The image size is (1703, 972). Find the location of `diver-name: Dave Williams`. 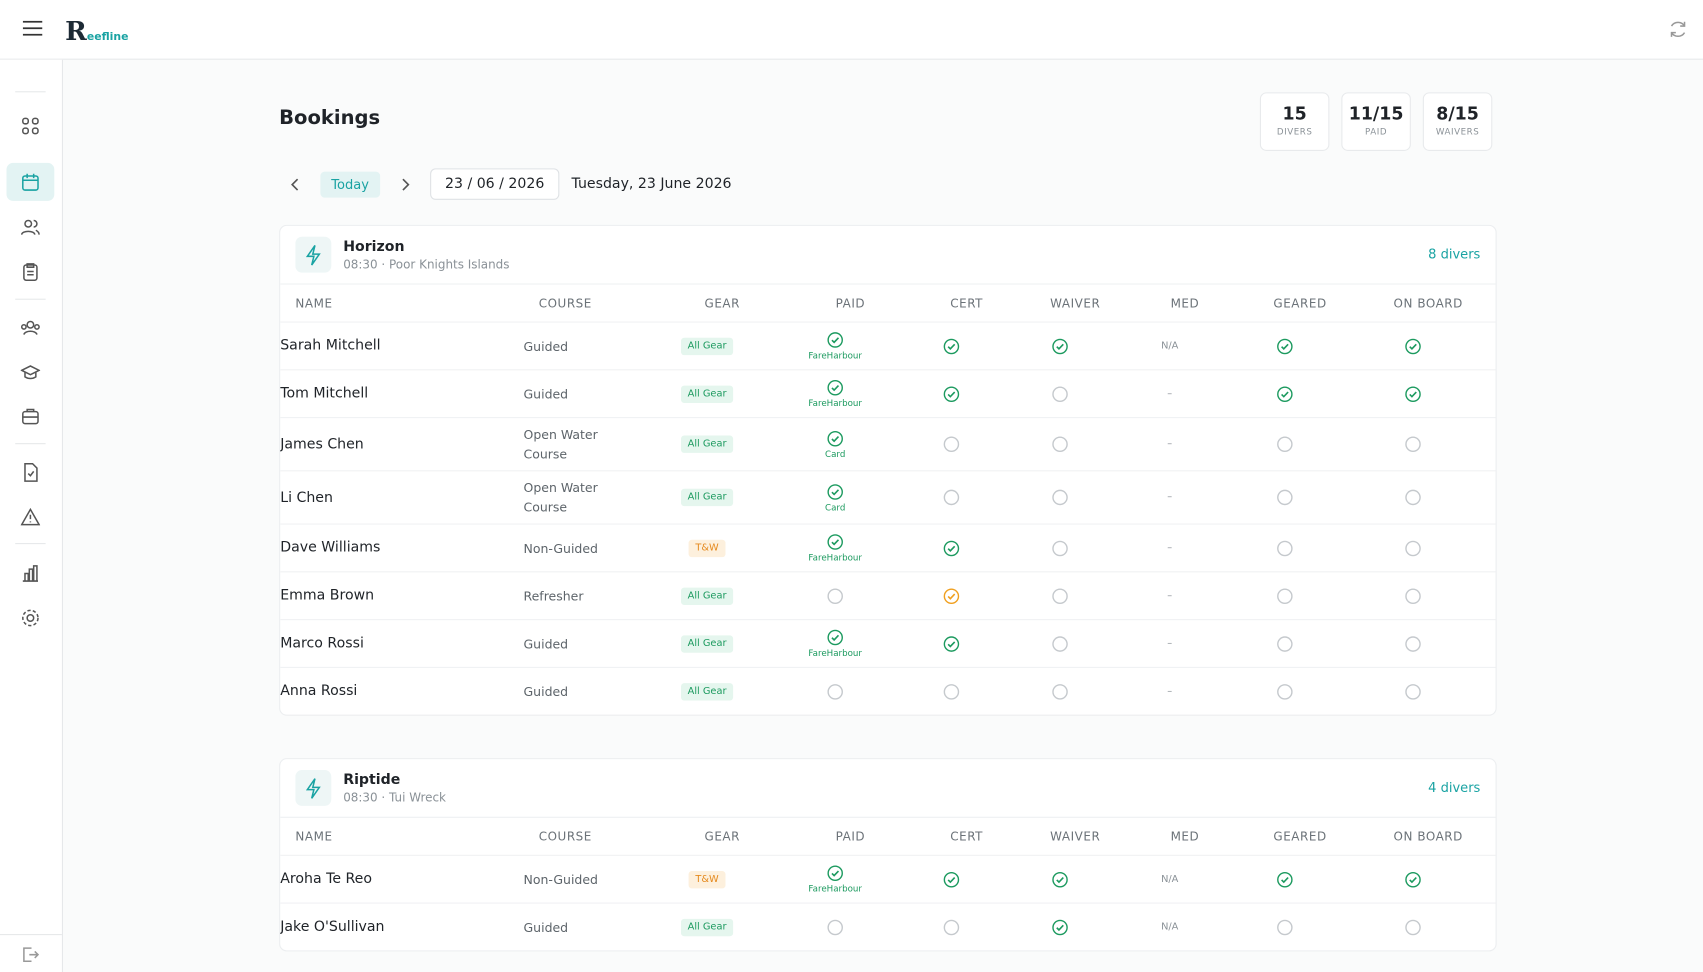

diver-name: Dave Williams is located at coordinates (330, 548).